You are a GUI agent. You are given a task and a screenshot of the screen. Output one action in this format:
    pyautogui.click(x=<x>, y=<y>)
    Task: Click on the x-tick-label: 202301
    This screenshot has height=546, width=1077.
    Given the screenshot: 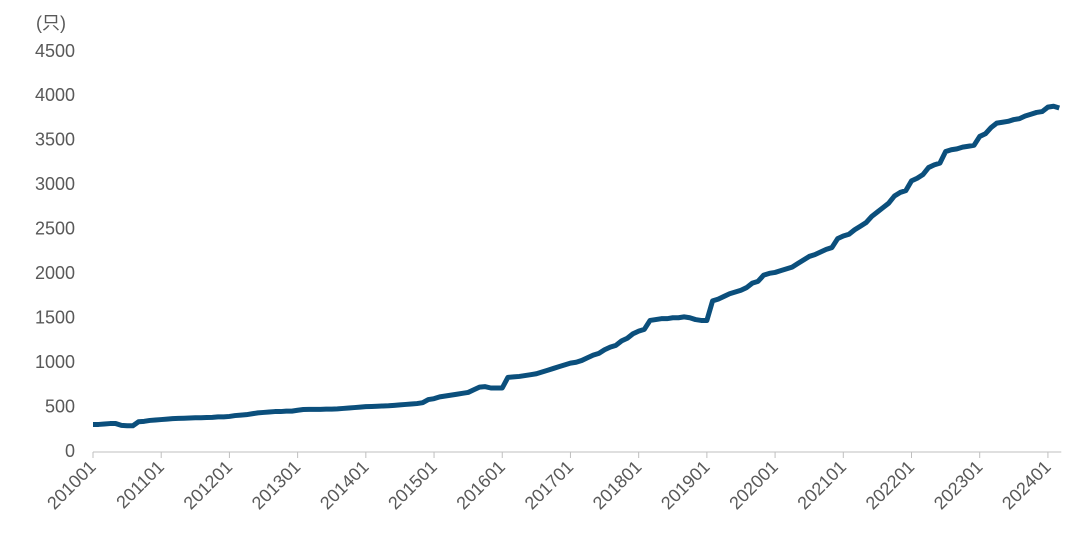 What is the action you would take?
    pyautogui.click(x=958, y=485)
    